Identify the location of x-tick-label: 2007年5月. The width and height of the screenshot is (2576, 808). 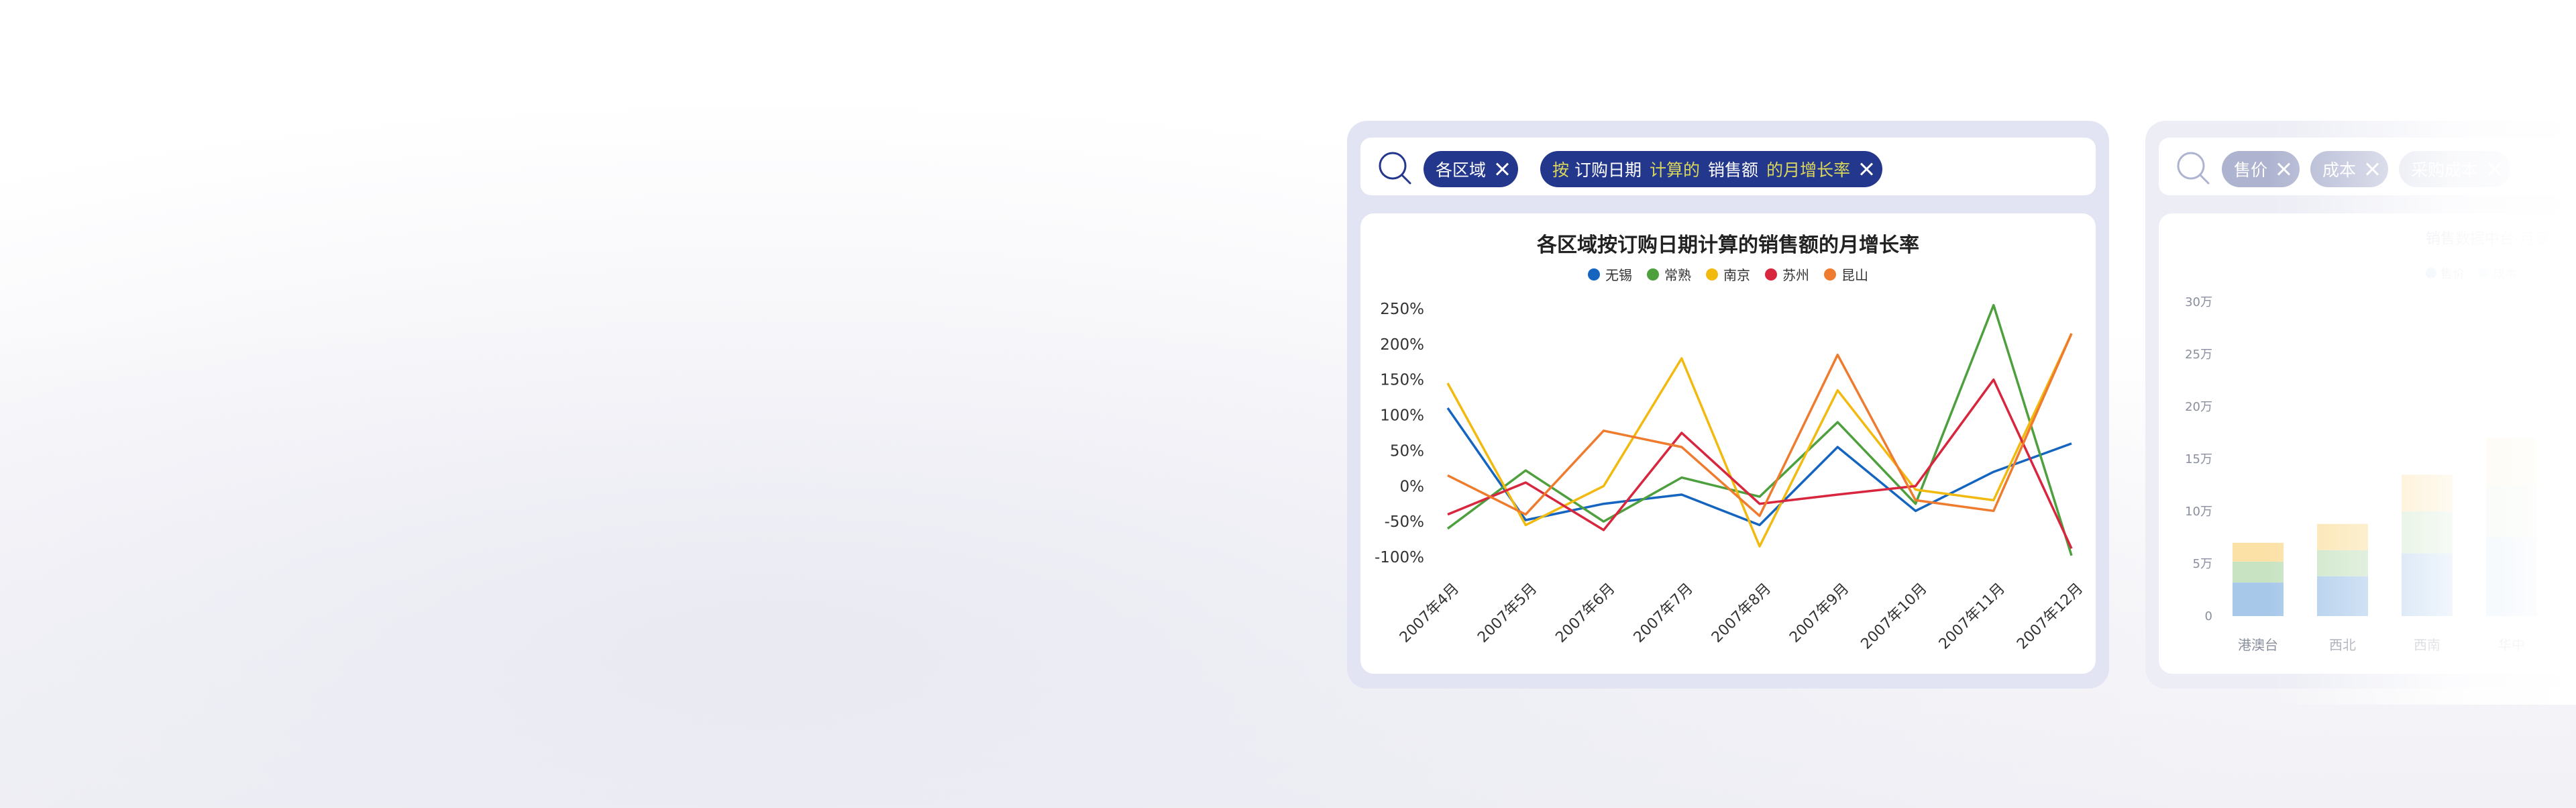
(1507, 613).